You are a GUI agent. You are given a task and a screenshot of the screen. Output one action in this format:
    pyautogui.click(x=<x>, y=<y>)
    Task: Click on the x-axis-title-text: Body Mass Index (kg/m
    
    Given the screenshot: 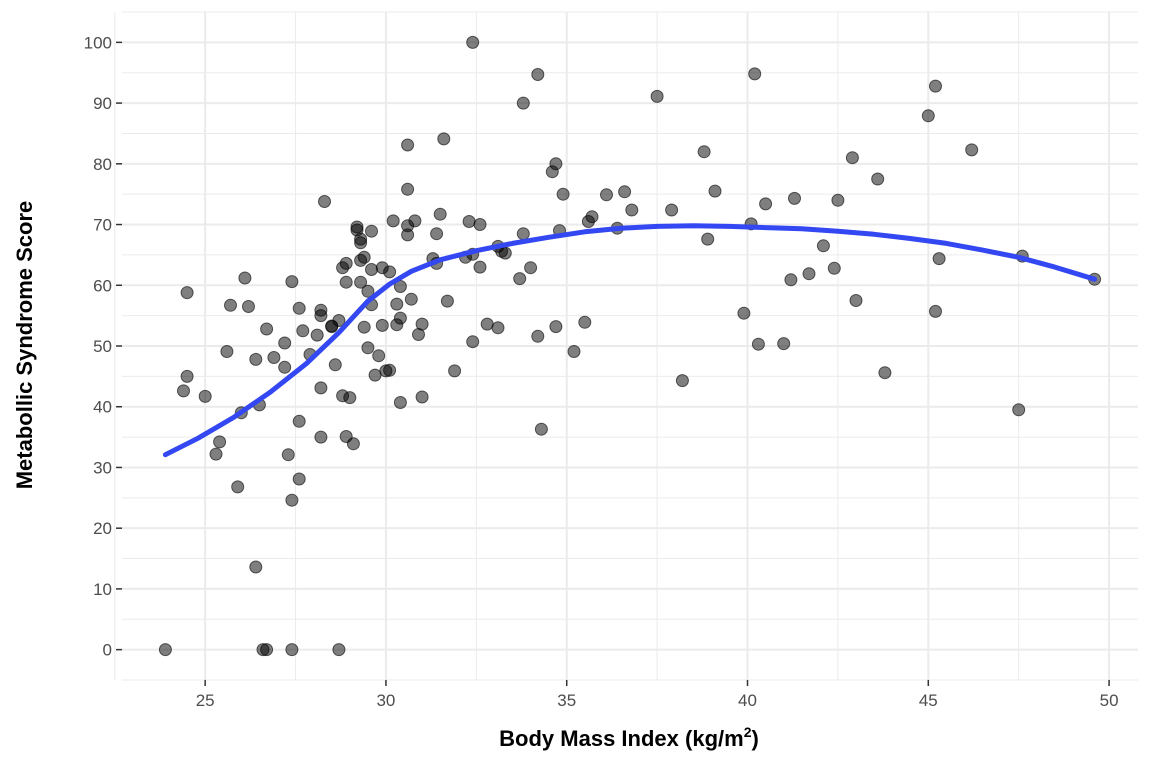 What is the action you would take?
    pyautogui.click(x=621, y=738)
    